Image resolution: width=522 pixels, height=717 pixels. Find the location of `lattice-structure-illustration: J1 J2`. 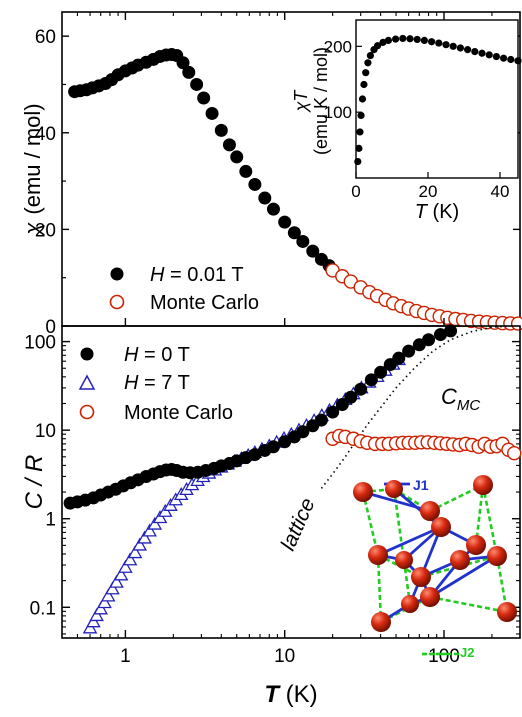

lattice-structure-illustration: J1 J2 is located at coordinates (435, 567).